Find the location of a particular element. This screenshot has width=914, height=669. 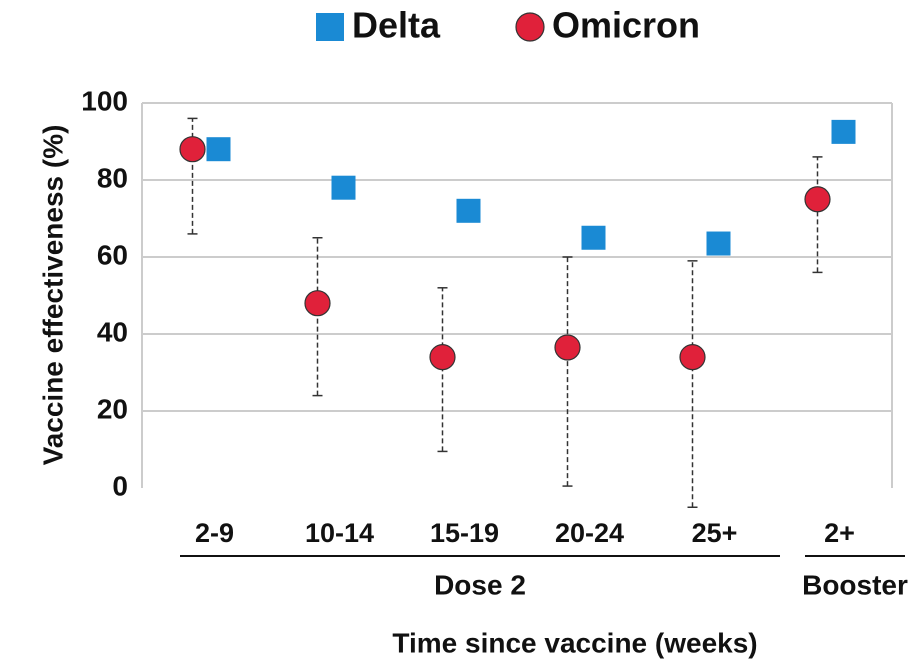

y-tick-label: 80 is located at coordinates (112, 177).